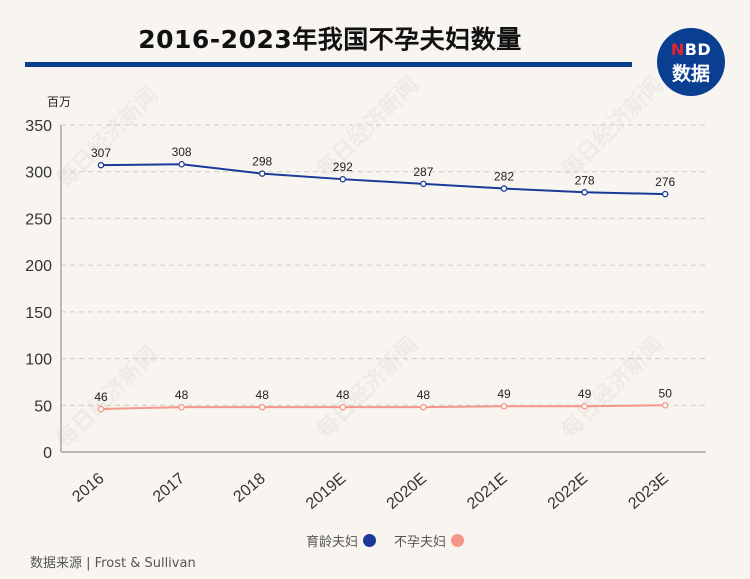 This screenshot has height=579, width=750. Describe the element at coordinates (88, 488) in the screenshot. I see `x-tick-label: 2016` at that location.